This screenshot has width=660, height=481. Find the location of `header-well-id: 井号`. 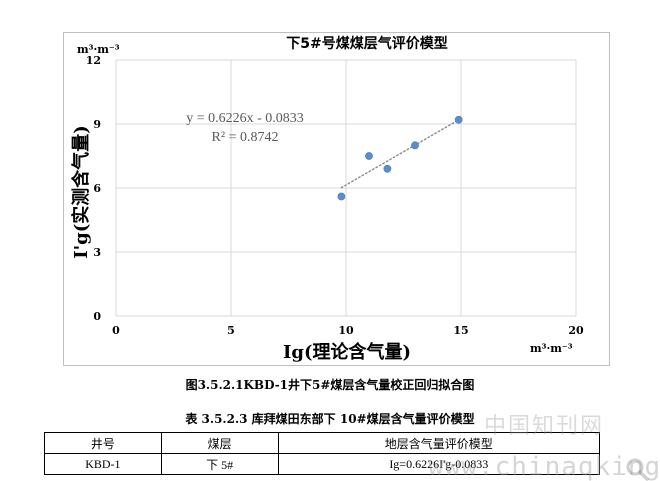

header-well-id: 井号 is located at coordinates (103, 443).